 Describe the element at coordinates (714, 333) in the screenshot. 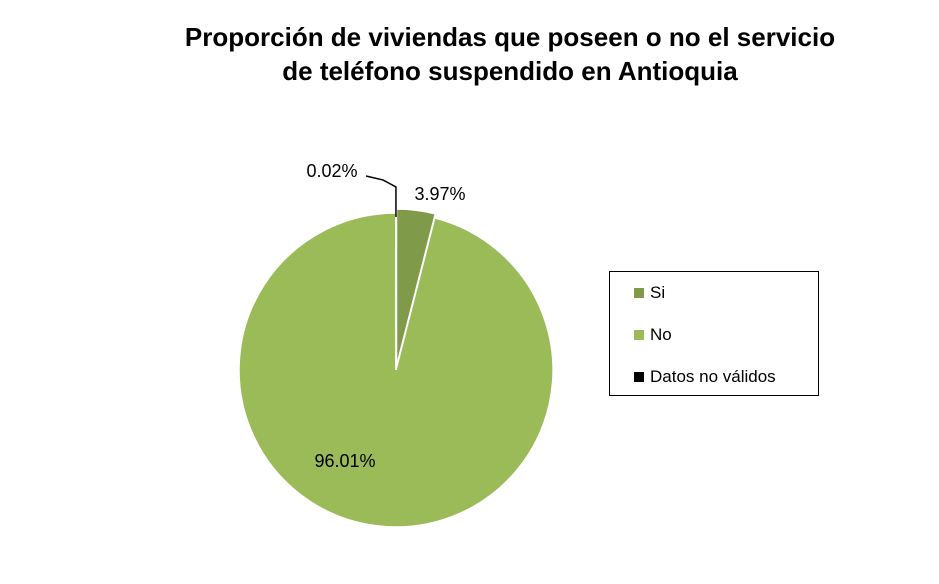

I see `chart-legend: Si No Datos no válidos` at that location.